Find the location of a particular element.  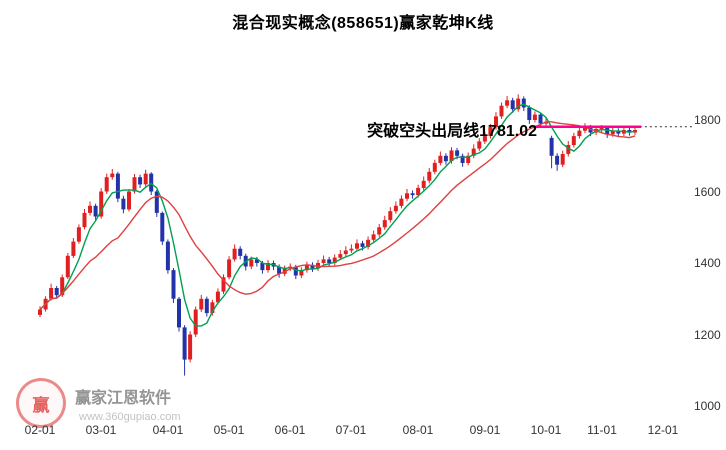

x-axis-label: 02-01 is located at coordinates (40, 430).